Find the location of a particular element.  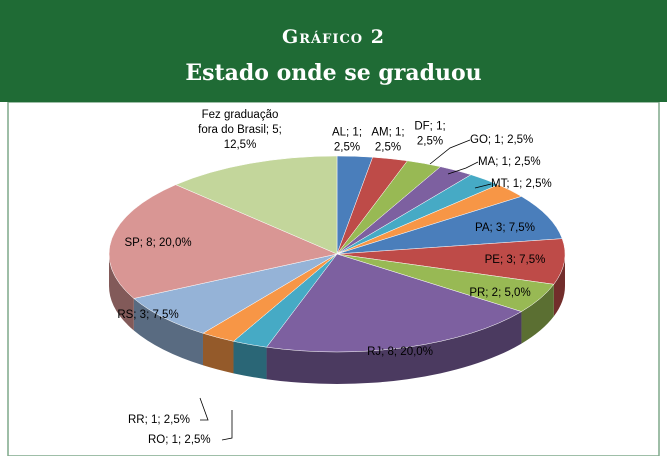

data-label: MA; 1; 2,5% is located at coordinates (509, 162).